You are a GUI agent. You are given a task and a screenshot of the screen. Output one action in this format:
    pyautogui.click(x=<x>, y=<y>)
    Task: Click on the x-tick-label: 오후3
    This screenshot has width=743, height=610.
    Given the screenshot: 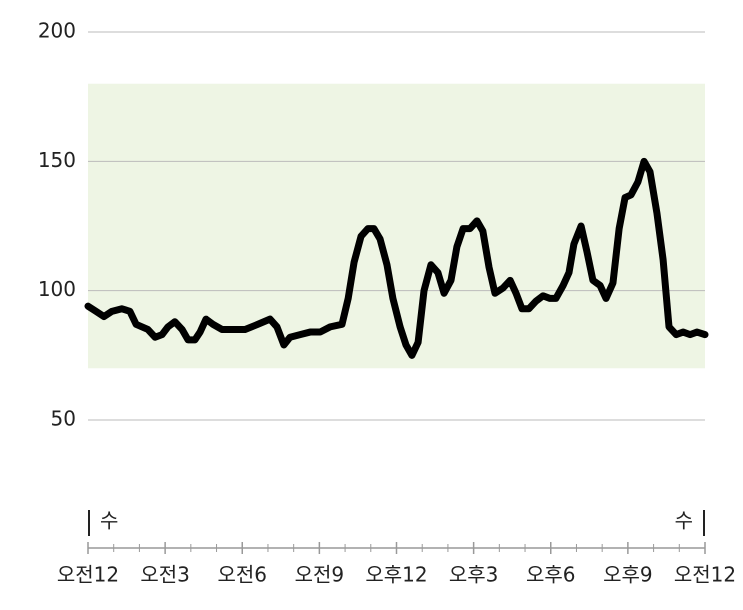 What is the action you would take?
    pyautogui.click(x=474, y=575)
    